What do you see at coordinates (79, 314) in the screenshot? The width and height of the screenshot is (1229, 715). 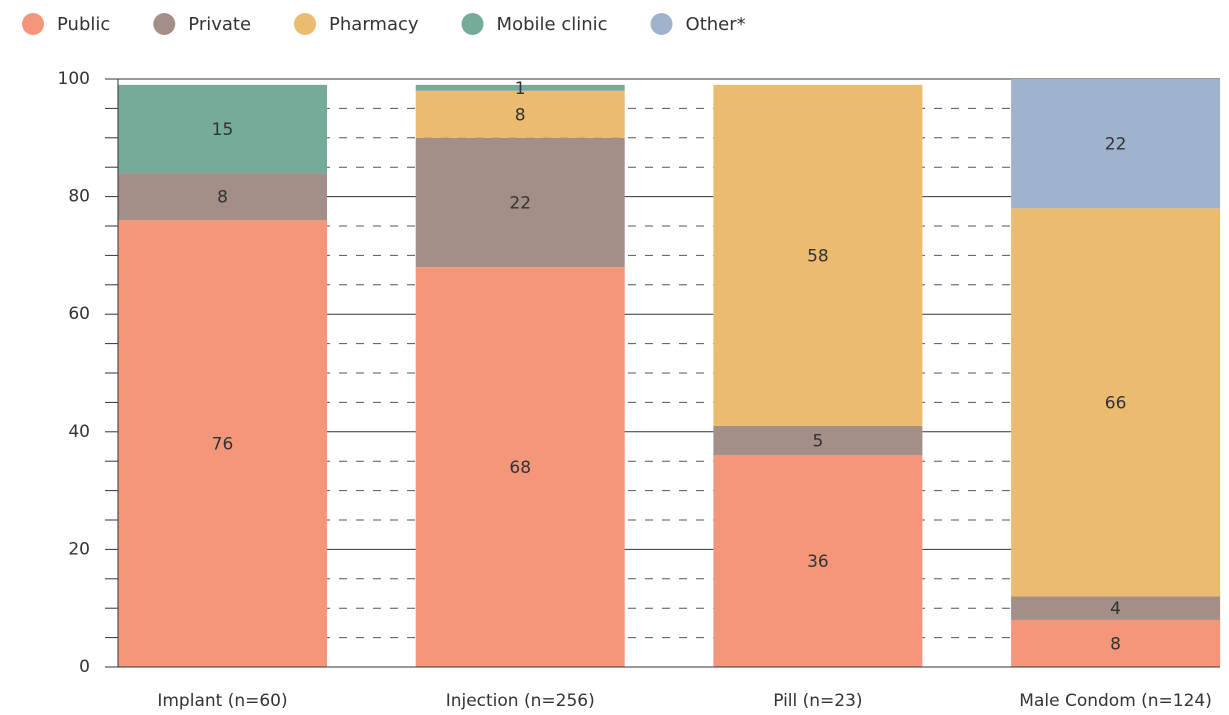 I see `y-tick-label: 60` at bounding box center [79, 314].